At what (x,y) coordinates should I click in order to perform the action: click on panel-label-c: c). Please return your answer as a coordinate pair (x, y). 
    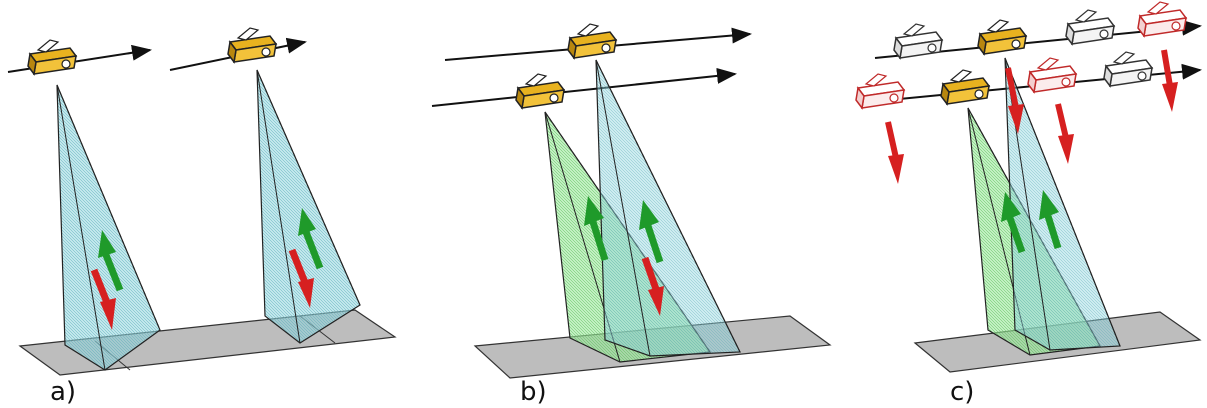
    Looking at the image, I should click on (962, 392).